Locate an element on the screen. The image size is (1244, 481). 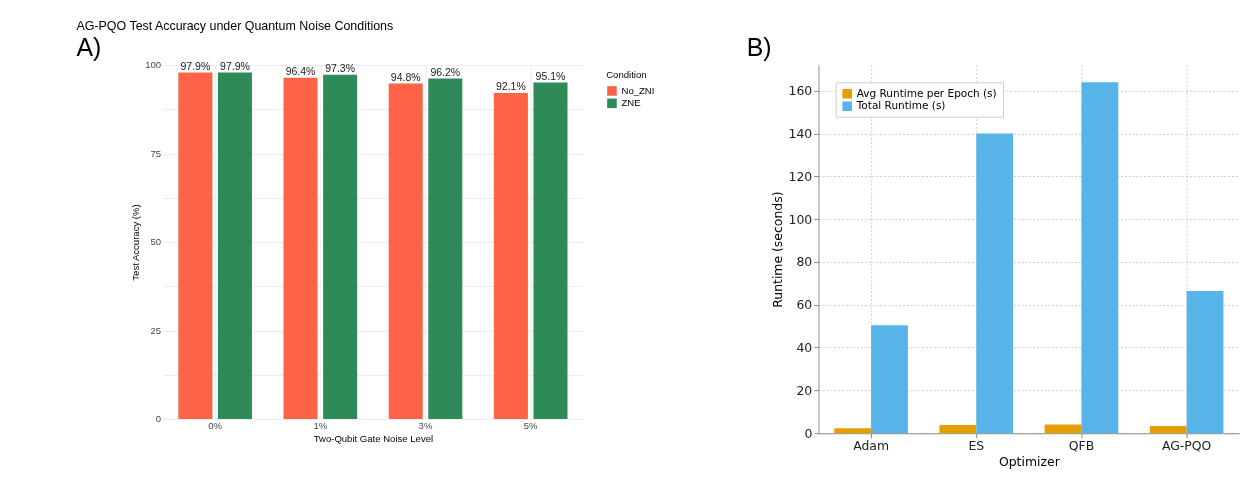
text: A) is located at coordinates (89, 47).